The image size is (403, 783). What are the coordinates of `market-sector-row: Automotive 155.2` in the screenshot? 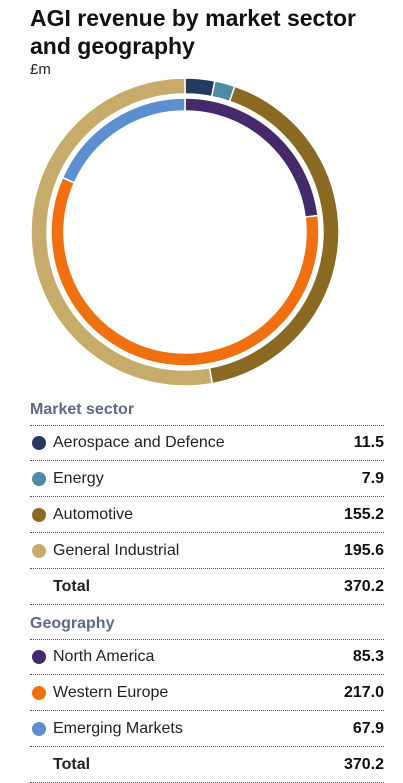 It's located at (207, 515).